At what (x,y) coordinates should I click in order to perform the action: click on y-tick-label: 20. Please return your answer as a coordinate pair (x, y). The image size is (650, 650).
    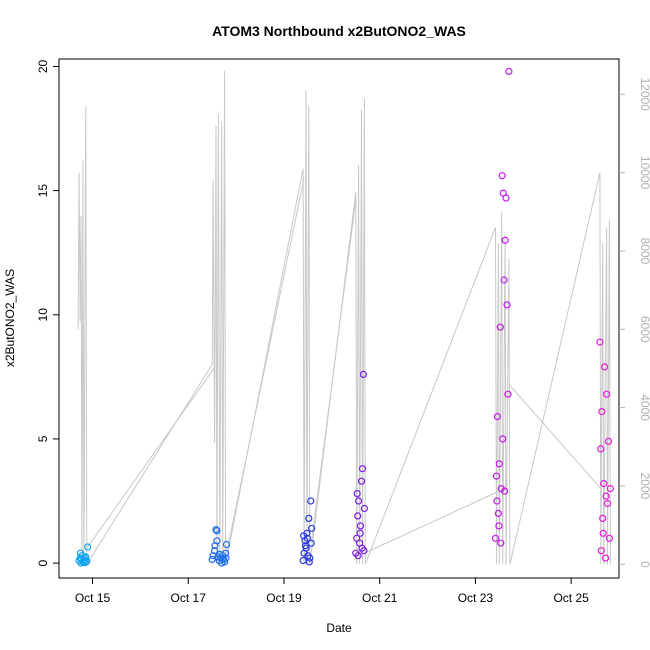
    Looking at the image, I should click on (43, 66).